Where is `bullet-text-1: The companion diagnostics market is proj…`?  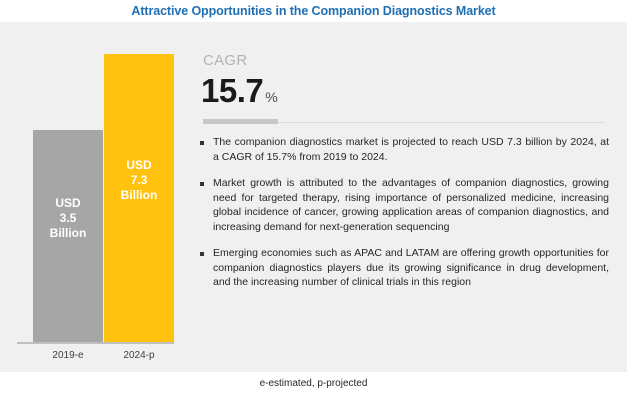
bullet-text-1: The companion diagnostics market is proj… is located at coordinates (411, 149).